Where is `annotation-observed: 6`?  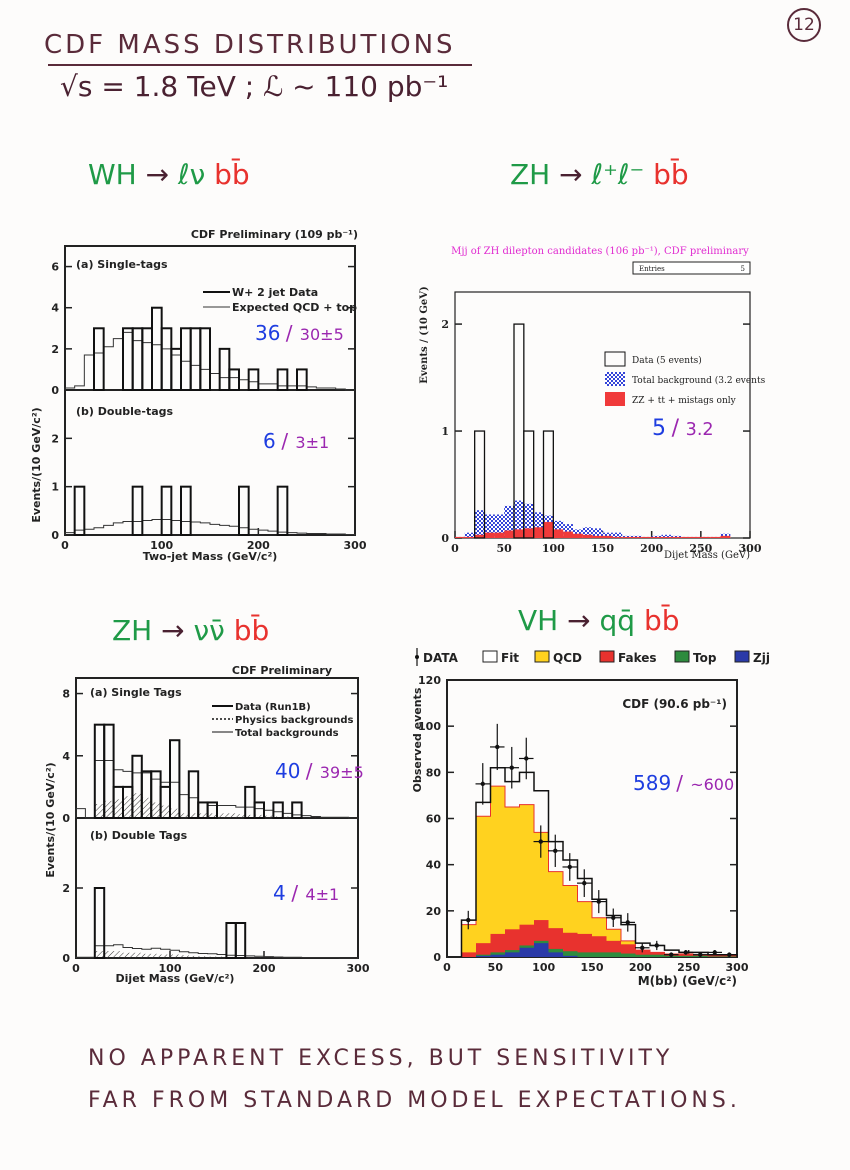
annotation-observed: 6 is located at coordinates (269, 441).